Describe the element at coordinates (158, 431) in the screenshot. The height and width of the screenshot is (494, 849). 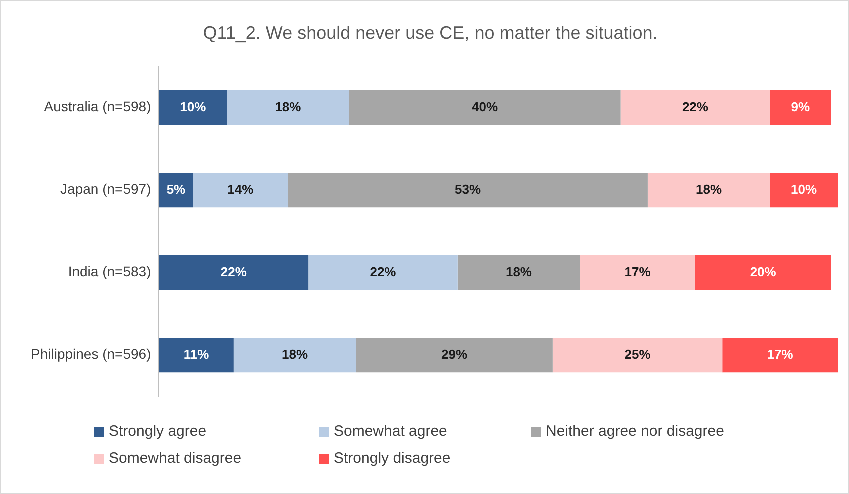
I see `legend-label: Strongly agree` at that location.